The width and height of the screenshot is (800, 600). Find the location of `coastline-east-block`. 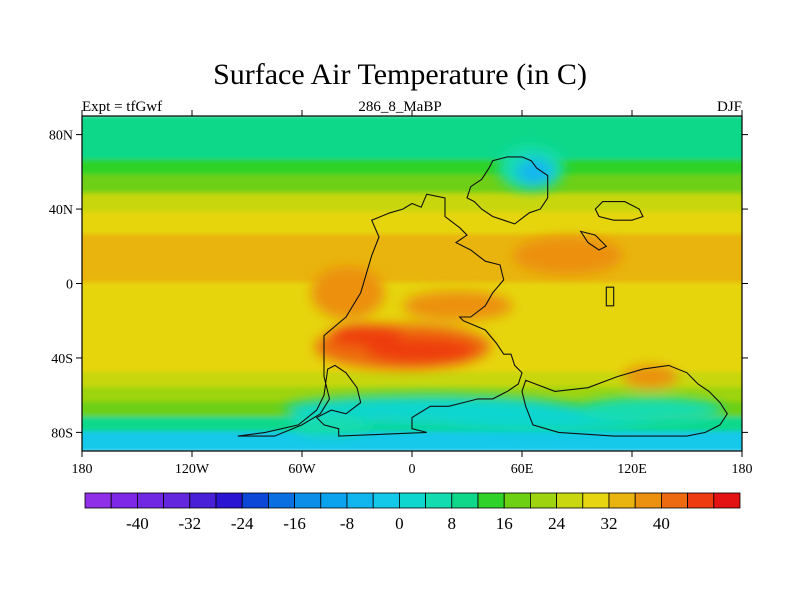

coastline-east-block is located at coordinates (619, 211).